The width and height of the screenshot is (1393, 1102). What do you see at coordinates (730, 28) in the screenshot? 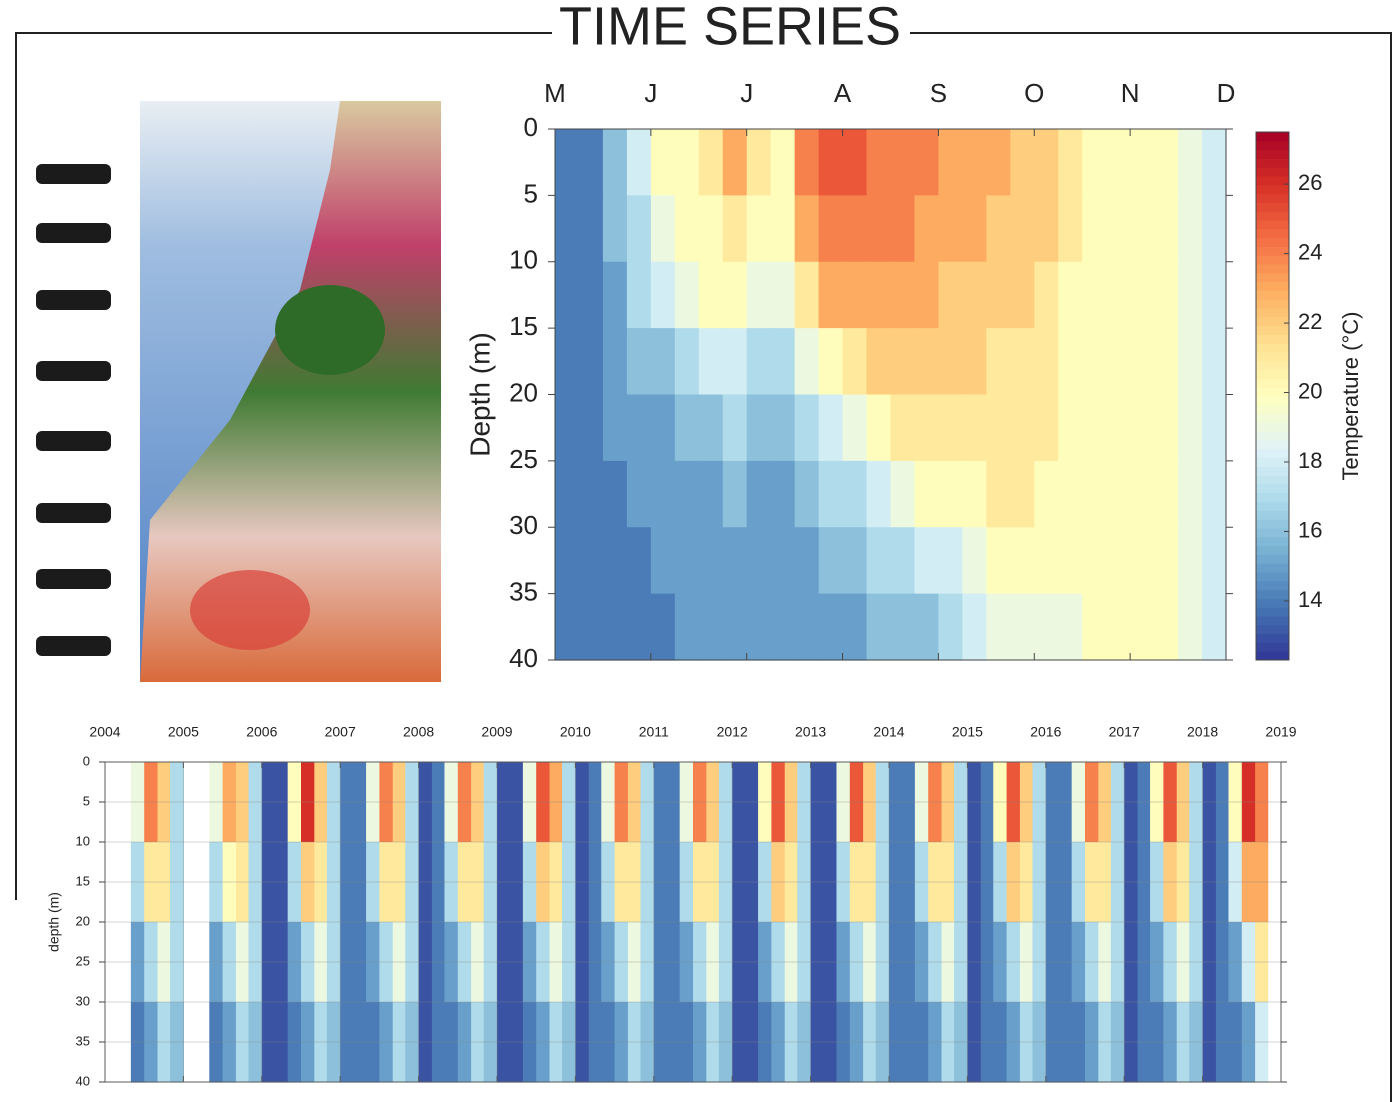
I see `page-title: TIME SERIES` at bounding box center [730, 28].